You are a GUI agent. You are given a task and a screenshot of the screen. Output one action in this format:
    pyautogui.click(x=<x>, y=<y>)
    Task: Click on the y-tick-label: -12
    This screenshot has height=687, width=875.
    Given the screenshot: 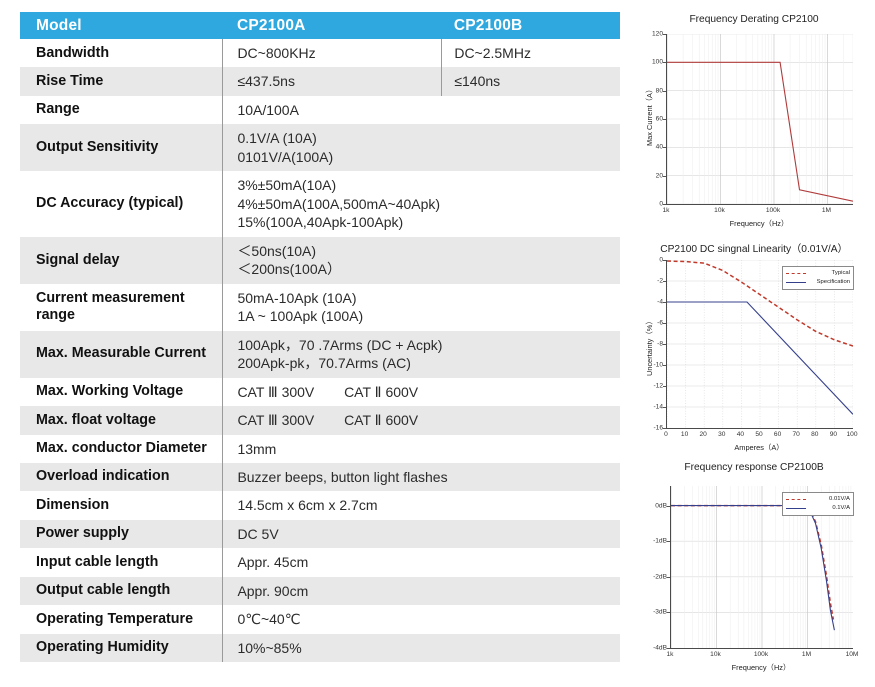 What is the action you would take?
    pyautogui.click(x=658, y=386)
    